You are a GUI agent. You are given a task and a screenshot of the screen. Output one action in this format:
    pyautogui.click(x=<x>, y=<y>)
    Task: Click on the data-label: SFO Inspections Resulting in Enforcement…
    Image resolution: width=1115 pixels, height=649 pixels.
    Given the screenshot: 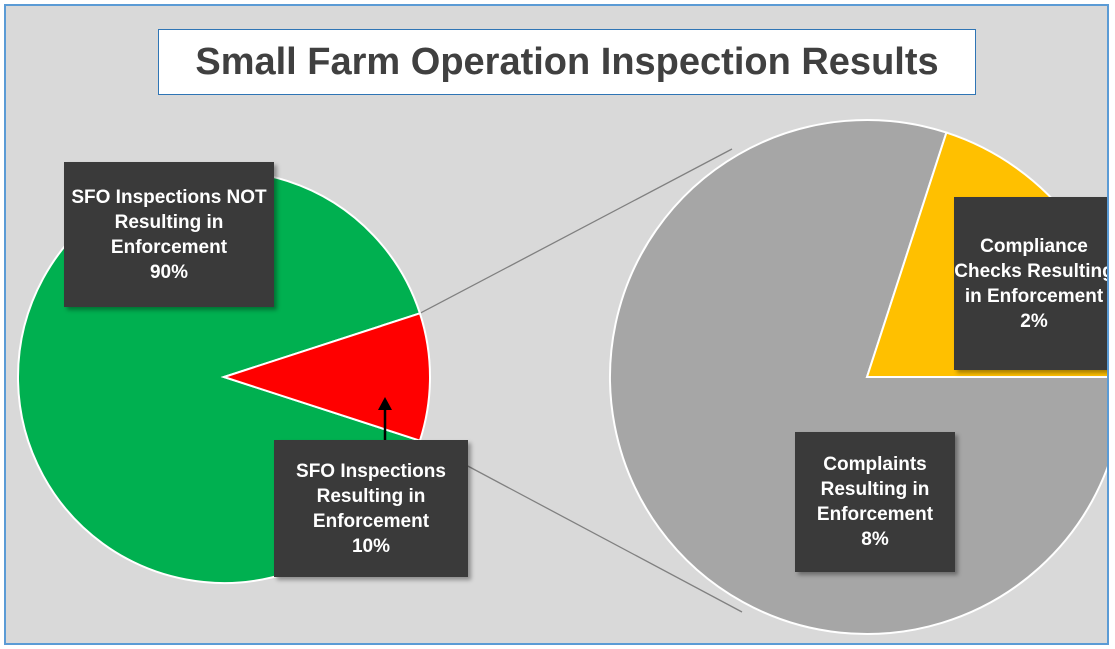 What is the action you would take?
    pyautogui.click(x=371, y=508)
    